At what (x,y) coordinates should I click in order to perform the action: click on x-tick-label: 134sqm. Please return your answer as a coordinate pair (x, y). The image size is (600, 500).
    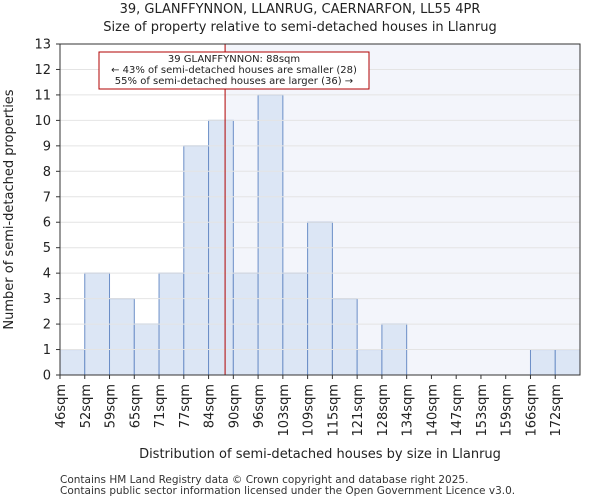
    Looking at the image, I should click on (408, 410).